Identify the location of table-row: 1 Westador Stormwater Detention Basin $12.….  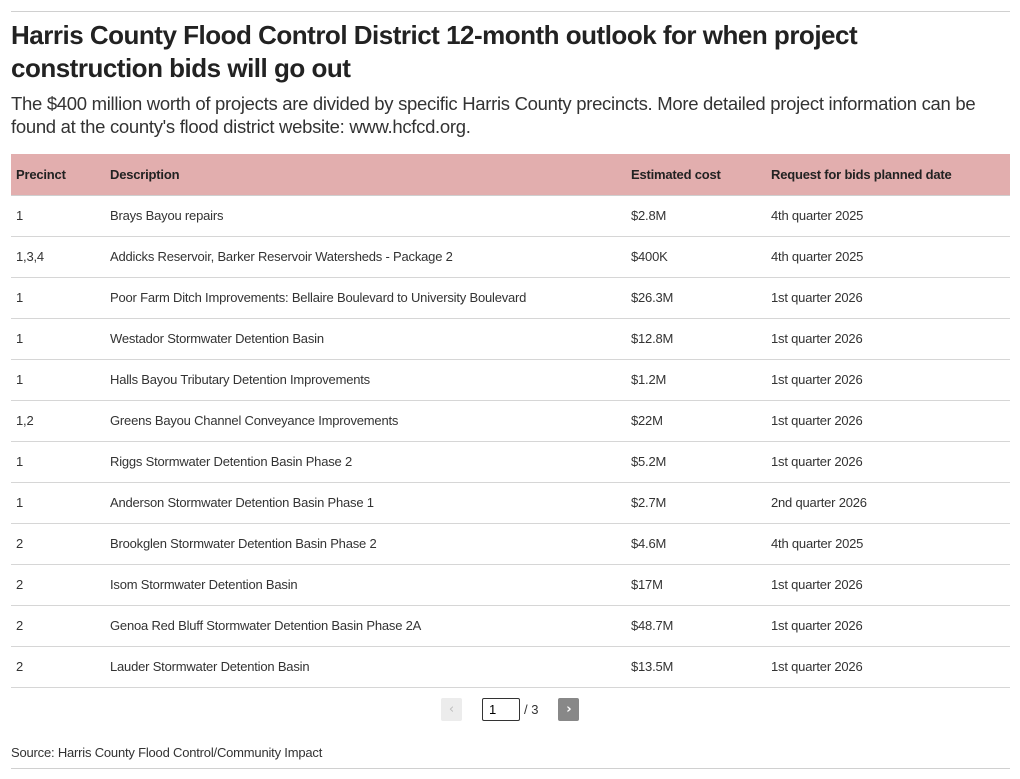
(510, 339).